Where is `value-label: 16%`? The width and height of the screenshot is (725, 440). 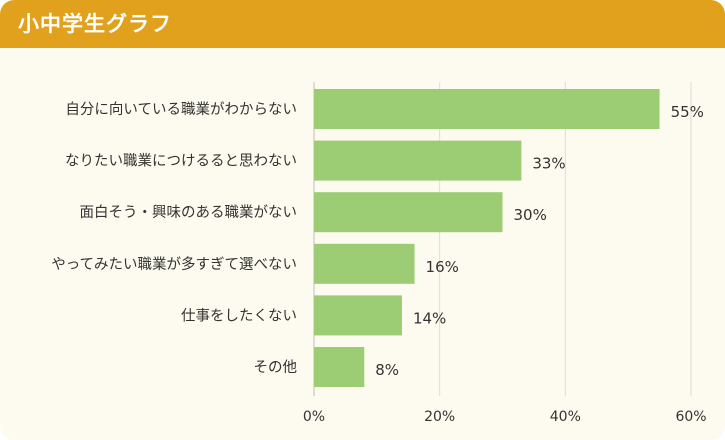 value-label: 16% is located at coordinates (442, 267).